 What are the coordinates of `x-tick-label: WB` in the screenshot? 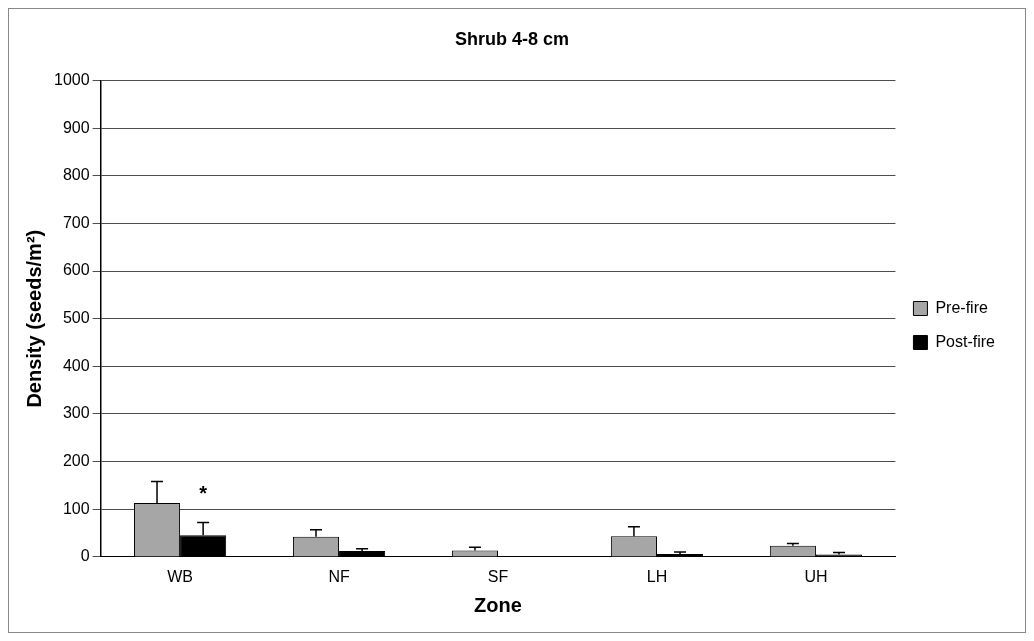 It's located at (180, 576).